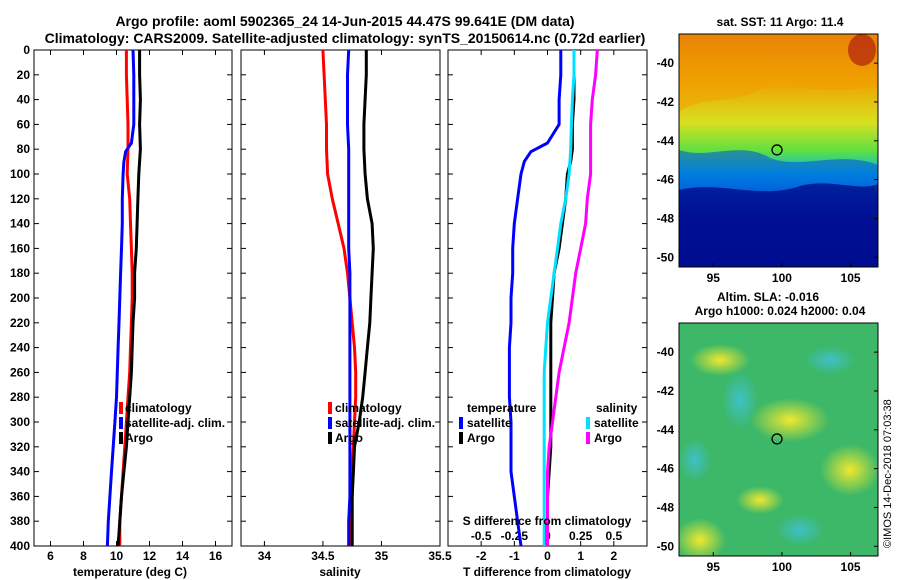  What do you see at coordinates (547, 572) in the screenshot?
I see `difference-xlabel: T difference from climatology` at bounding box center [547, 572].